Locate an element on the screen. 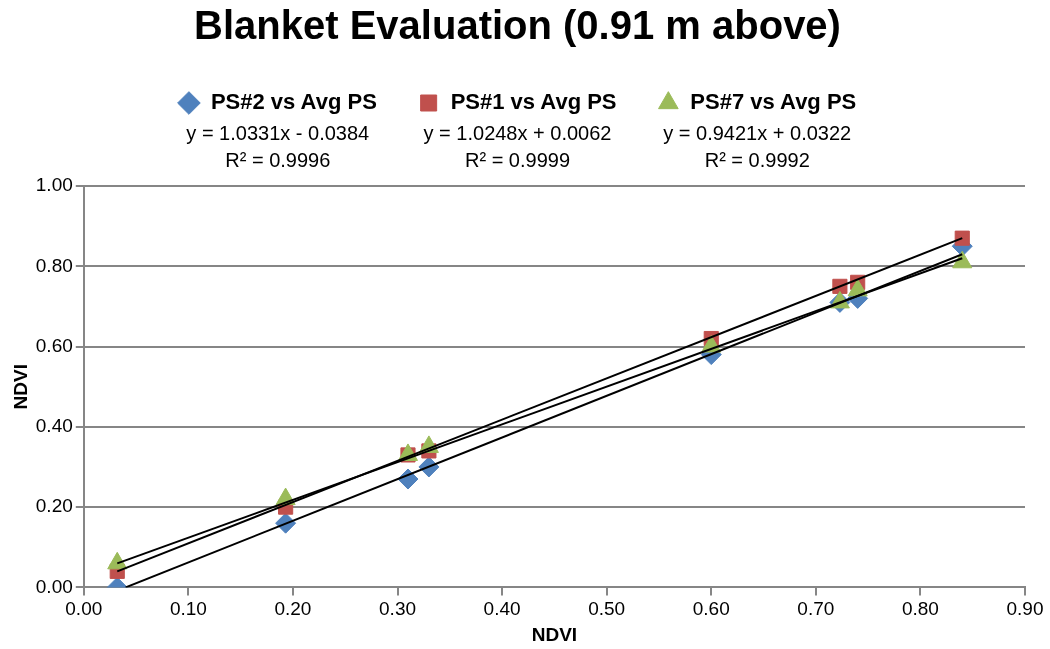  y-tick-label: 1.00 is located at coordinates (54, 185).